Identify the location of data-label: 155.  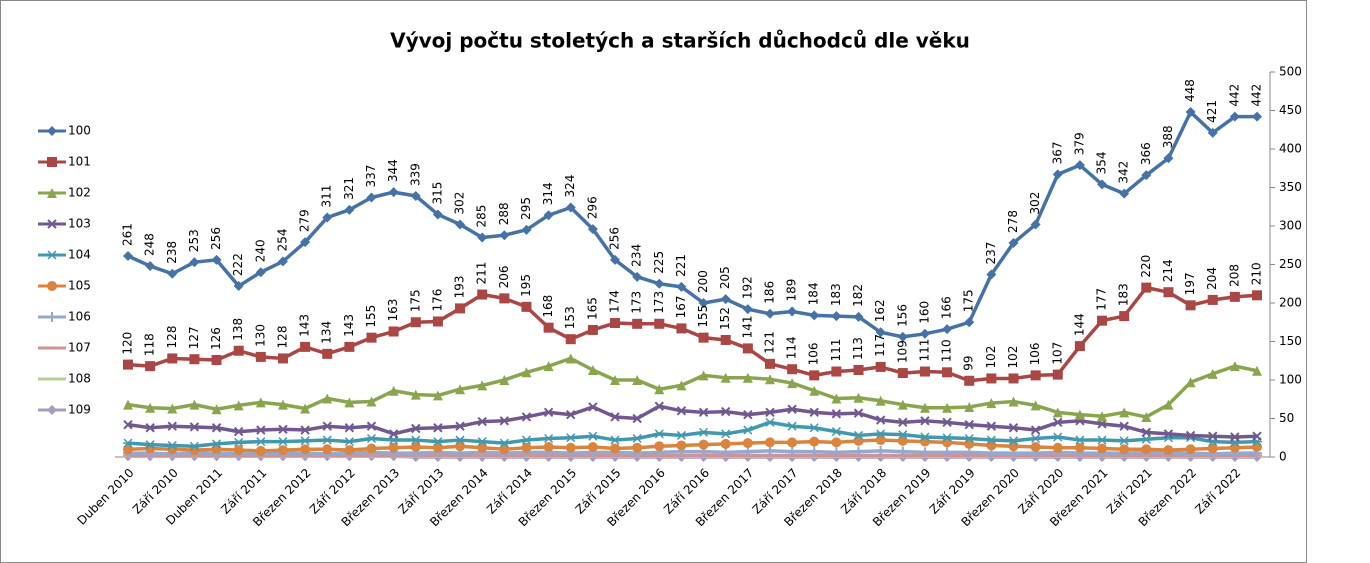
(703, 316).